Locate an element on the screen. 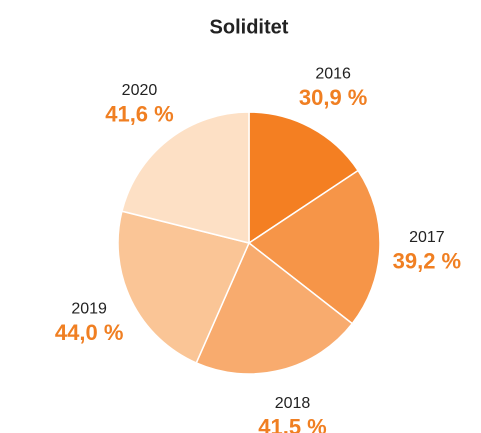 This screenshot has height=433, width=481. slice-category-label: 2018 is located at coordinates (293, 403).